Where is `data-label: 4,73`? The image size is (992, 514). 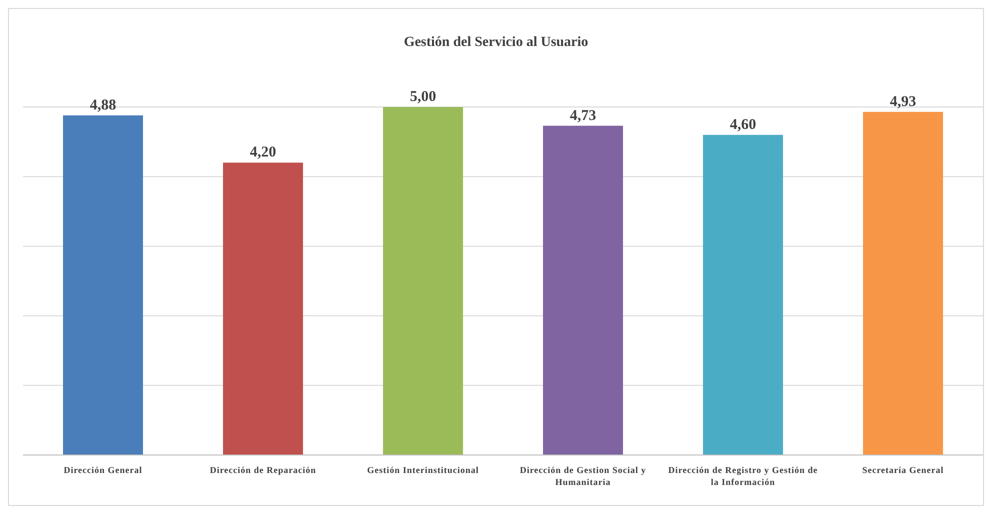 data-label: 4,73 is located at coordinates (583, 116).